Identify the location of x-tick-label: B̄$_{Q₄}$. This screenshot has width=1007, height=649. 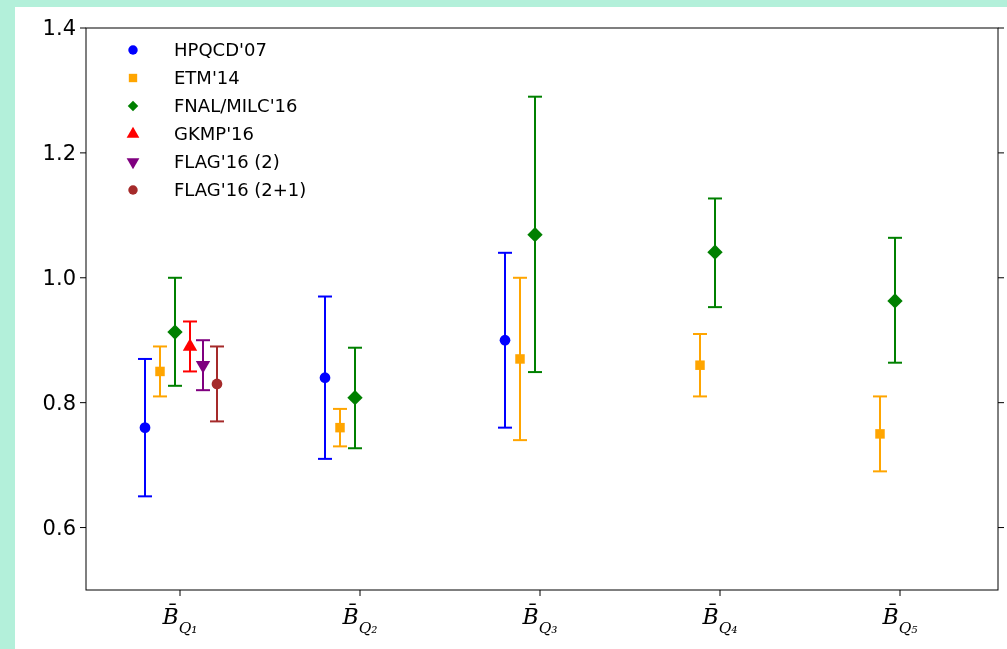
(719, 619).